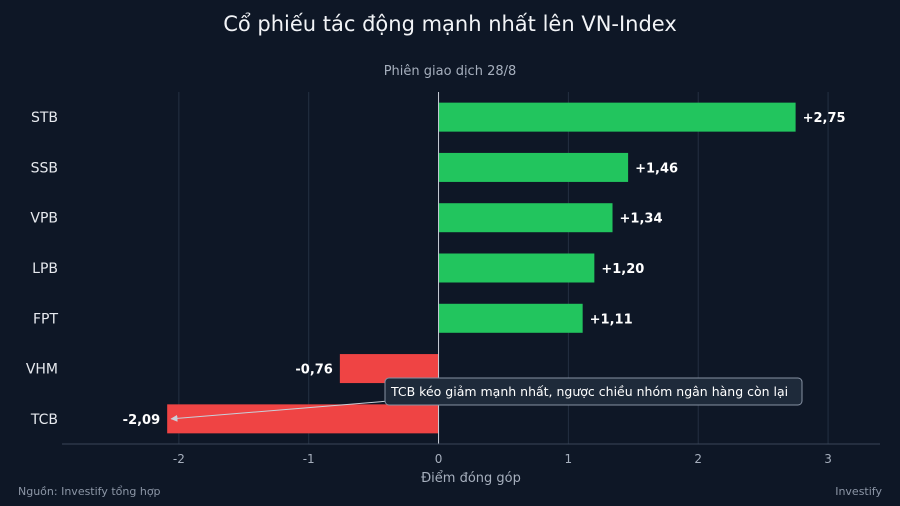 The height and width of the screenshot is (506, 900). Describe the element at coordinates (44, 118) in the screenshot. I see `category-label: STB` at that location.